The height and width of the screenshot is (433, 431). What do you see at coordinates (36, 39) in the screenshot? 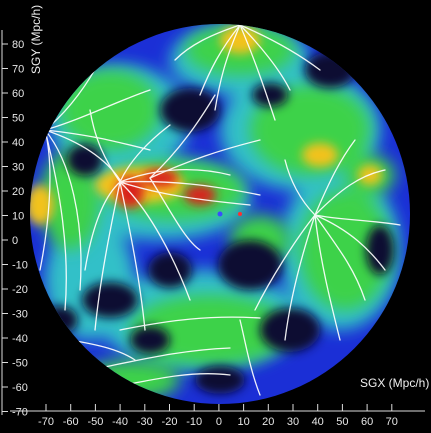
I see `y-axis-title: SGY (Mpc/h)` at bounding box center [36, 39].